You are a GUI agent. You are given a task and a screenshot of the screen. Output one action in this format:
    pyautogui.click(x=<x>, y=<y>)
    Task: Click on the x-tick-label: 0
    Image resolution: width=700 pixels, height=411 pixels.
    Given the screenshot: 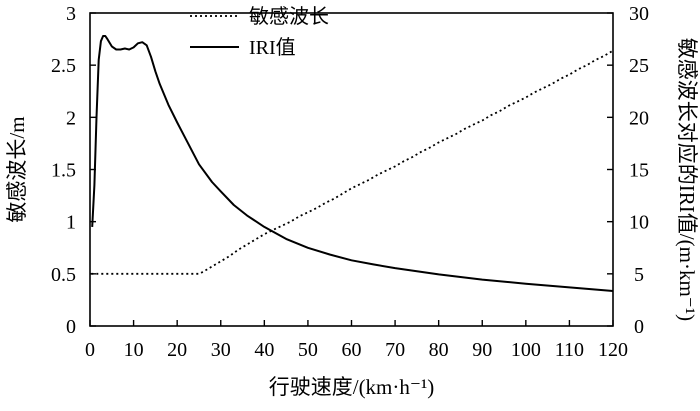 What is the action you would take?
    pyautogui.click(x=90, y=350)
    